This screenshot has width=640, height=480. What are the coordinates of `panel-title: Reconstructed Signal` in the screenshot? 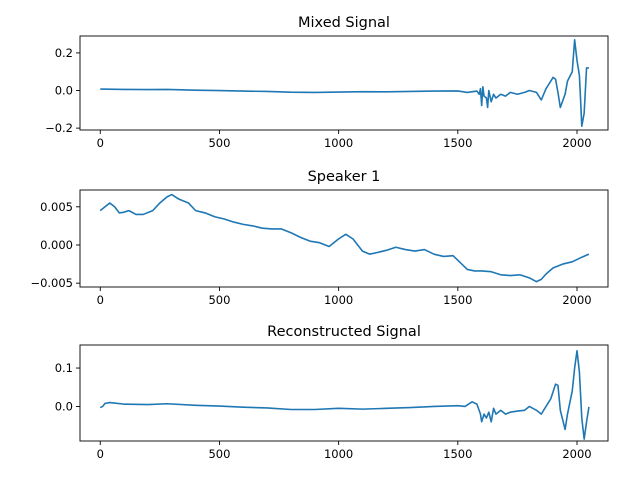 It's located at (344, 332).